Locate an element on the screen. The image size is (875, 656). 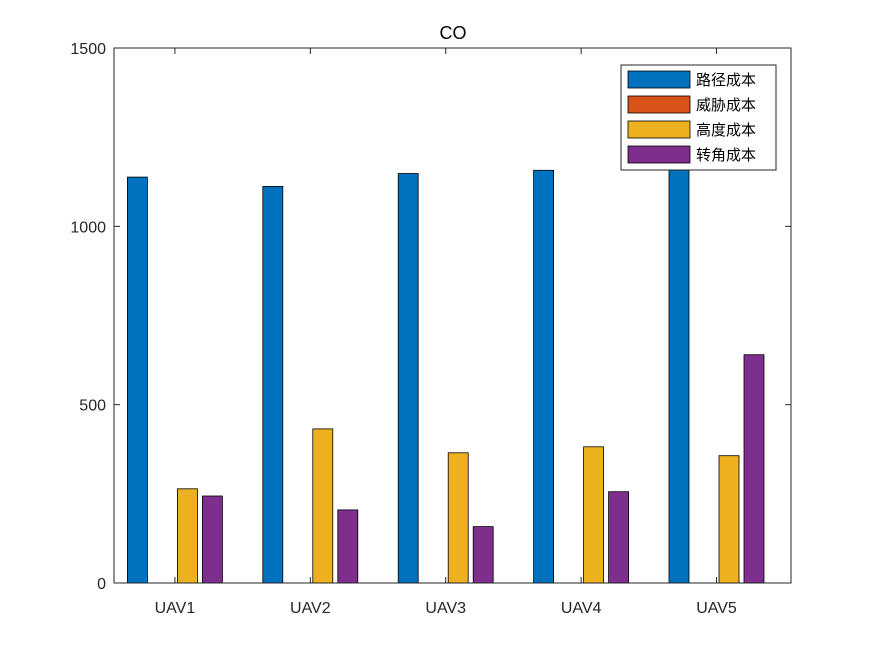
x-tick-label: UAV4 is located at coordinates (581, 608).